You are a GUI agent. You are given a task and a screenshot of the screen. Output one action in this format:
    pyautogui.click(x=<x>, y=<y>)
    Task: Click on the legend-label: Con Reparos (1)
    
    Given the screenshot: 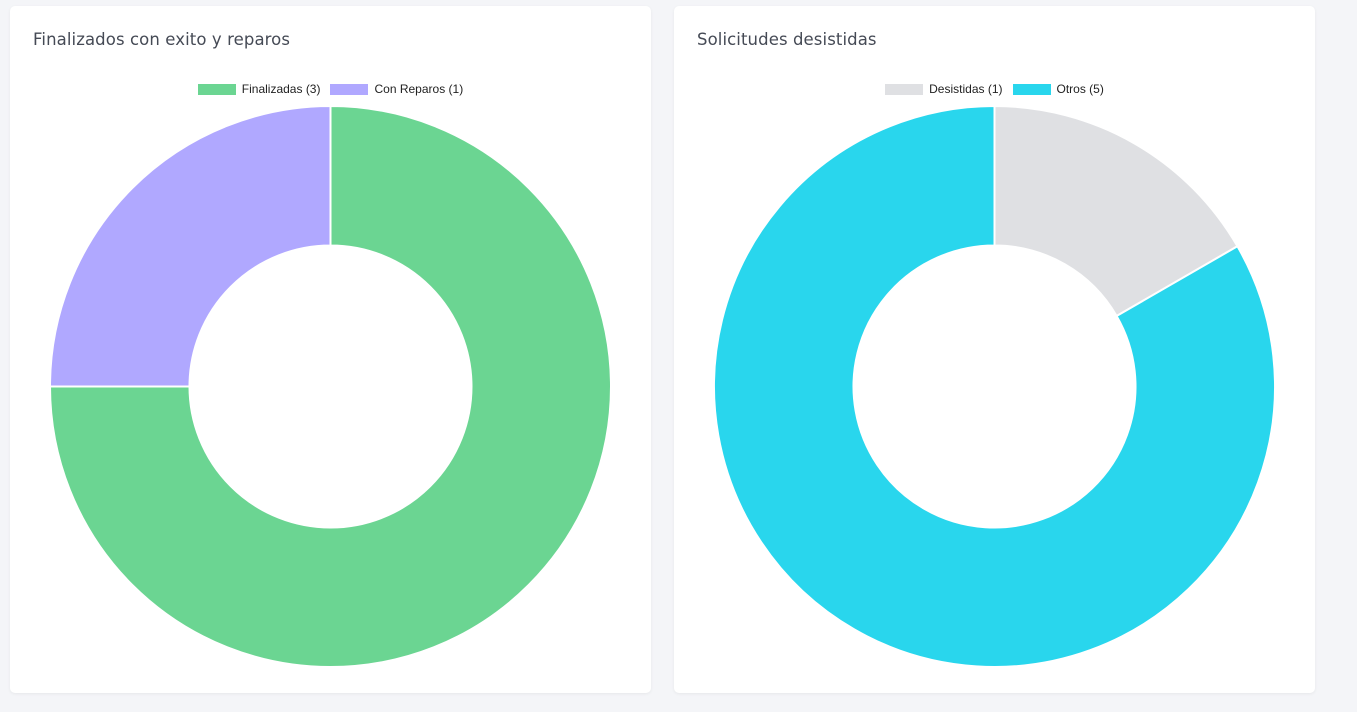 What is the action you would take?
    pyautogui.click(x=419, y=89)
    